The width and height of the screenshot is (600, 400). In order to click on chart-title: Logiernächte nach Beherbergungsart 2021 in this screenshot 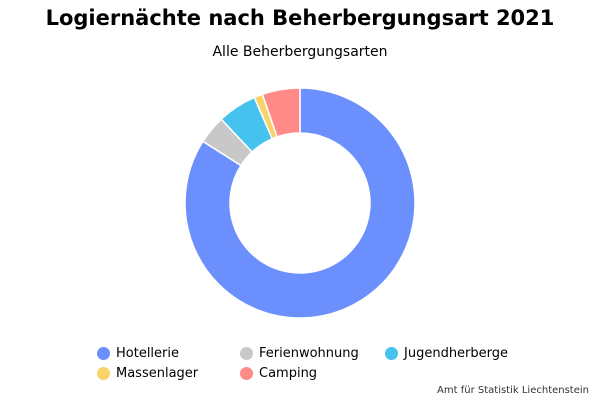, I will do `click(300, 18)`.